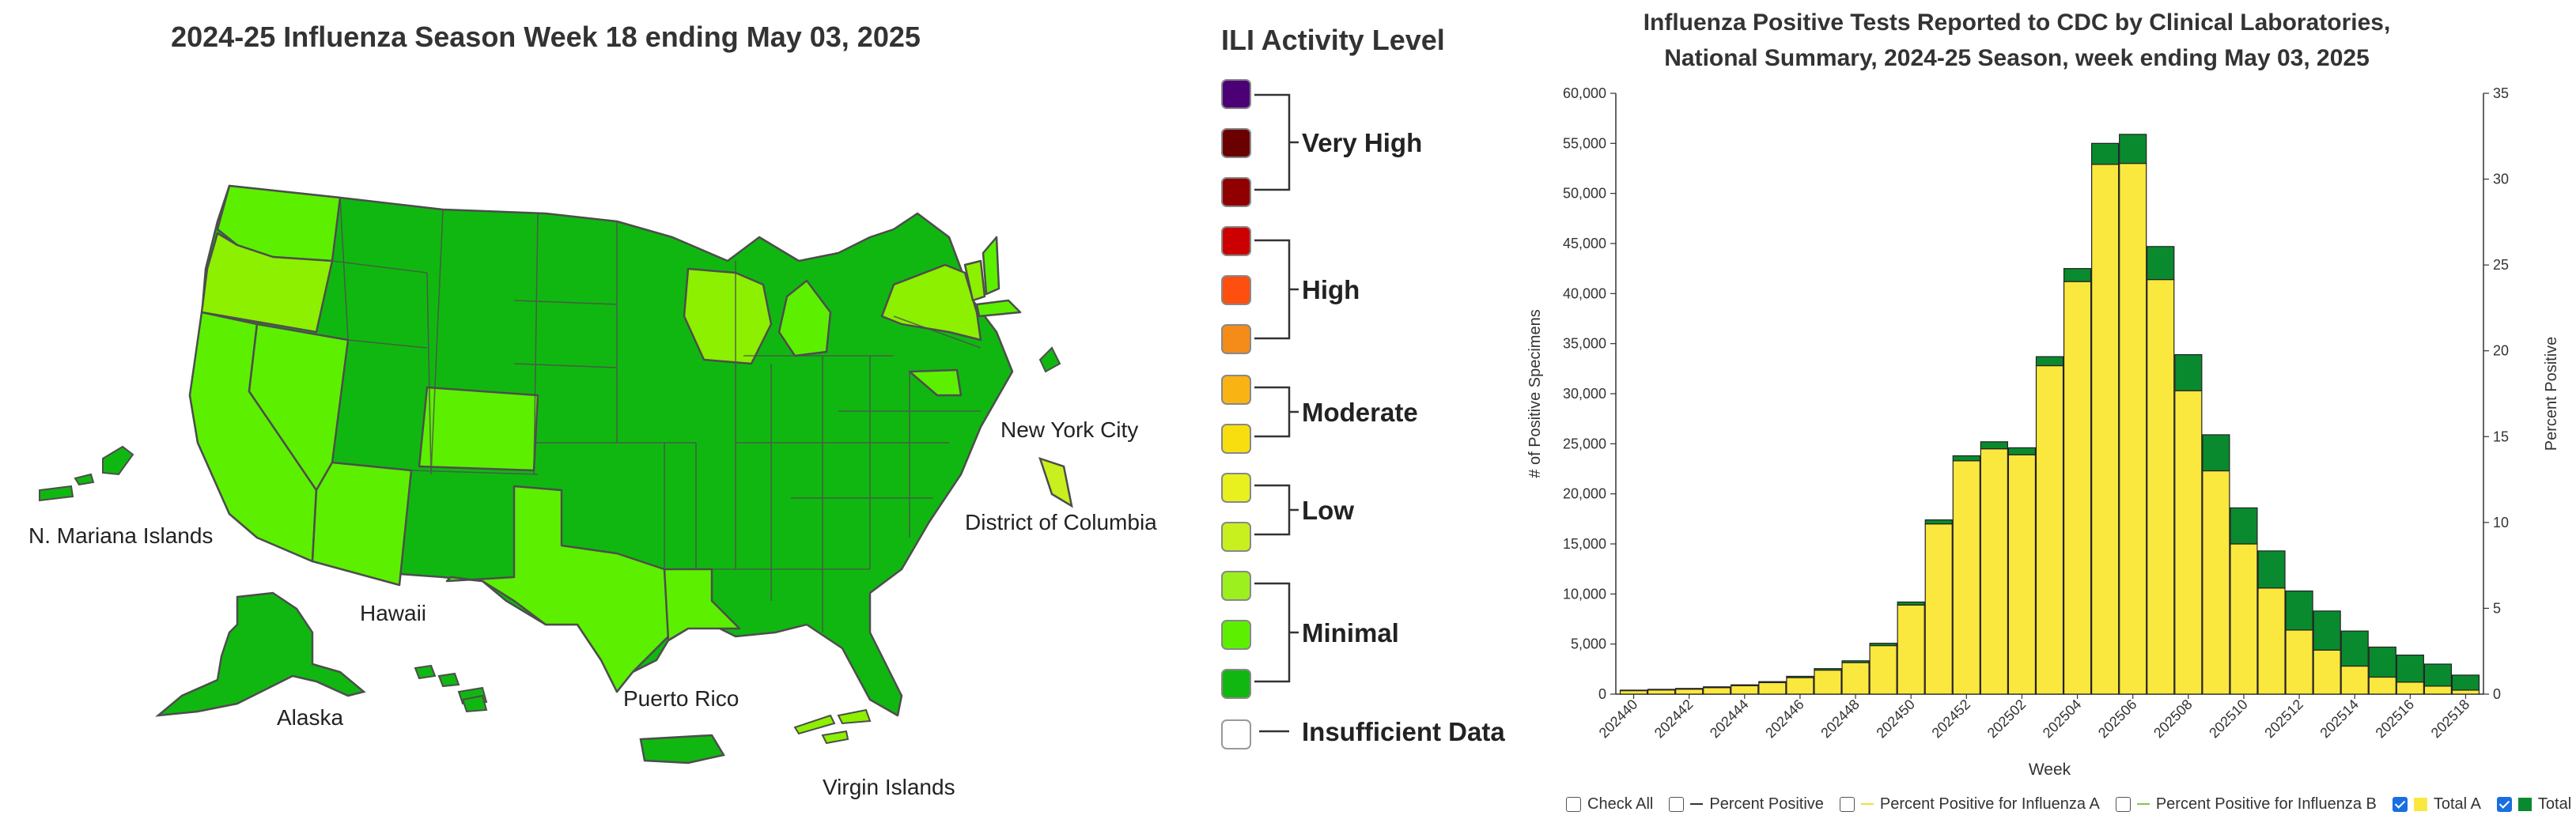 This screenshot has height=823, width=2576. I want to click on map-state-hawaii, so click(451, 688).